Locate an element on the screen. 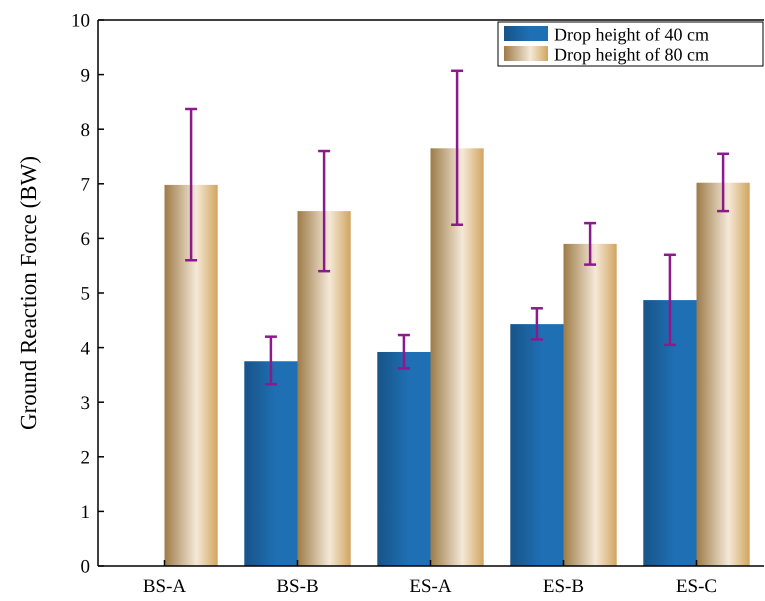 The width and height of the screenshot is (765, 601). y-tick-label: 1 is located at coordinates (85, 513).